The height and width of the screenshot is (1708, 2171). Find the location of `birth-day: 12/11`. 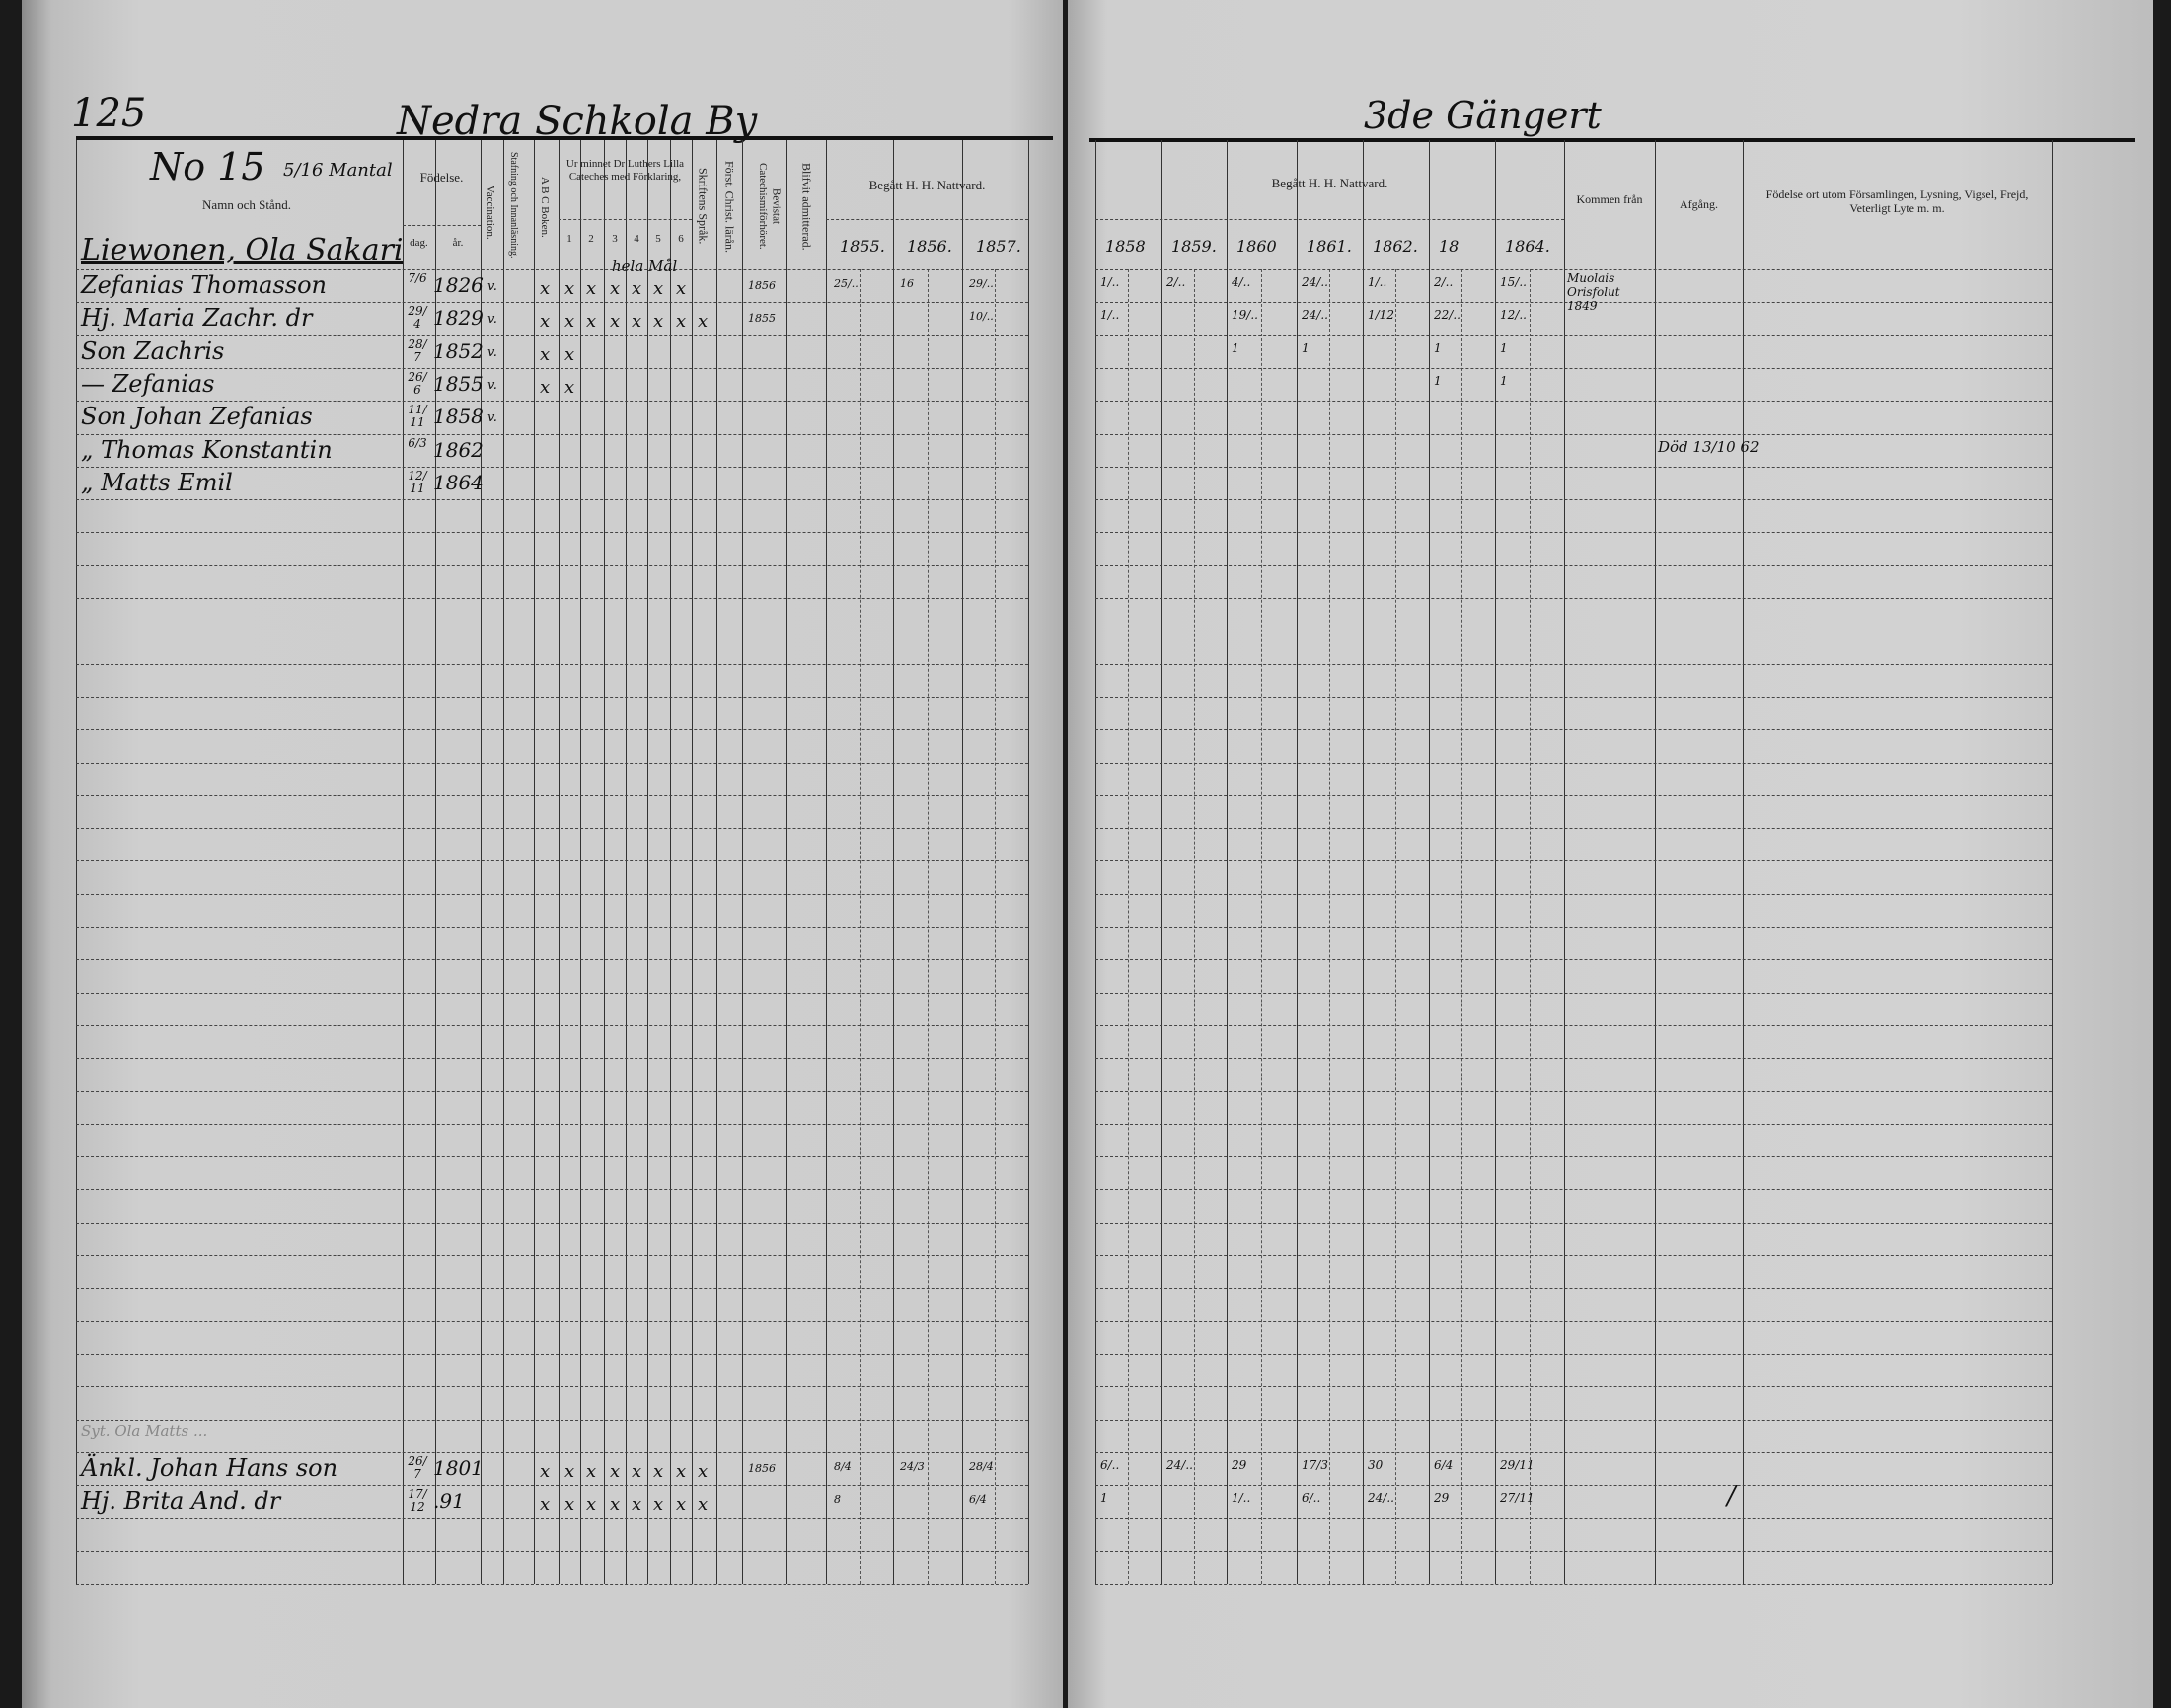

birth-day: 12/11 is located at coordinates (417, 481).